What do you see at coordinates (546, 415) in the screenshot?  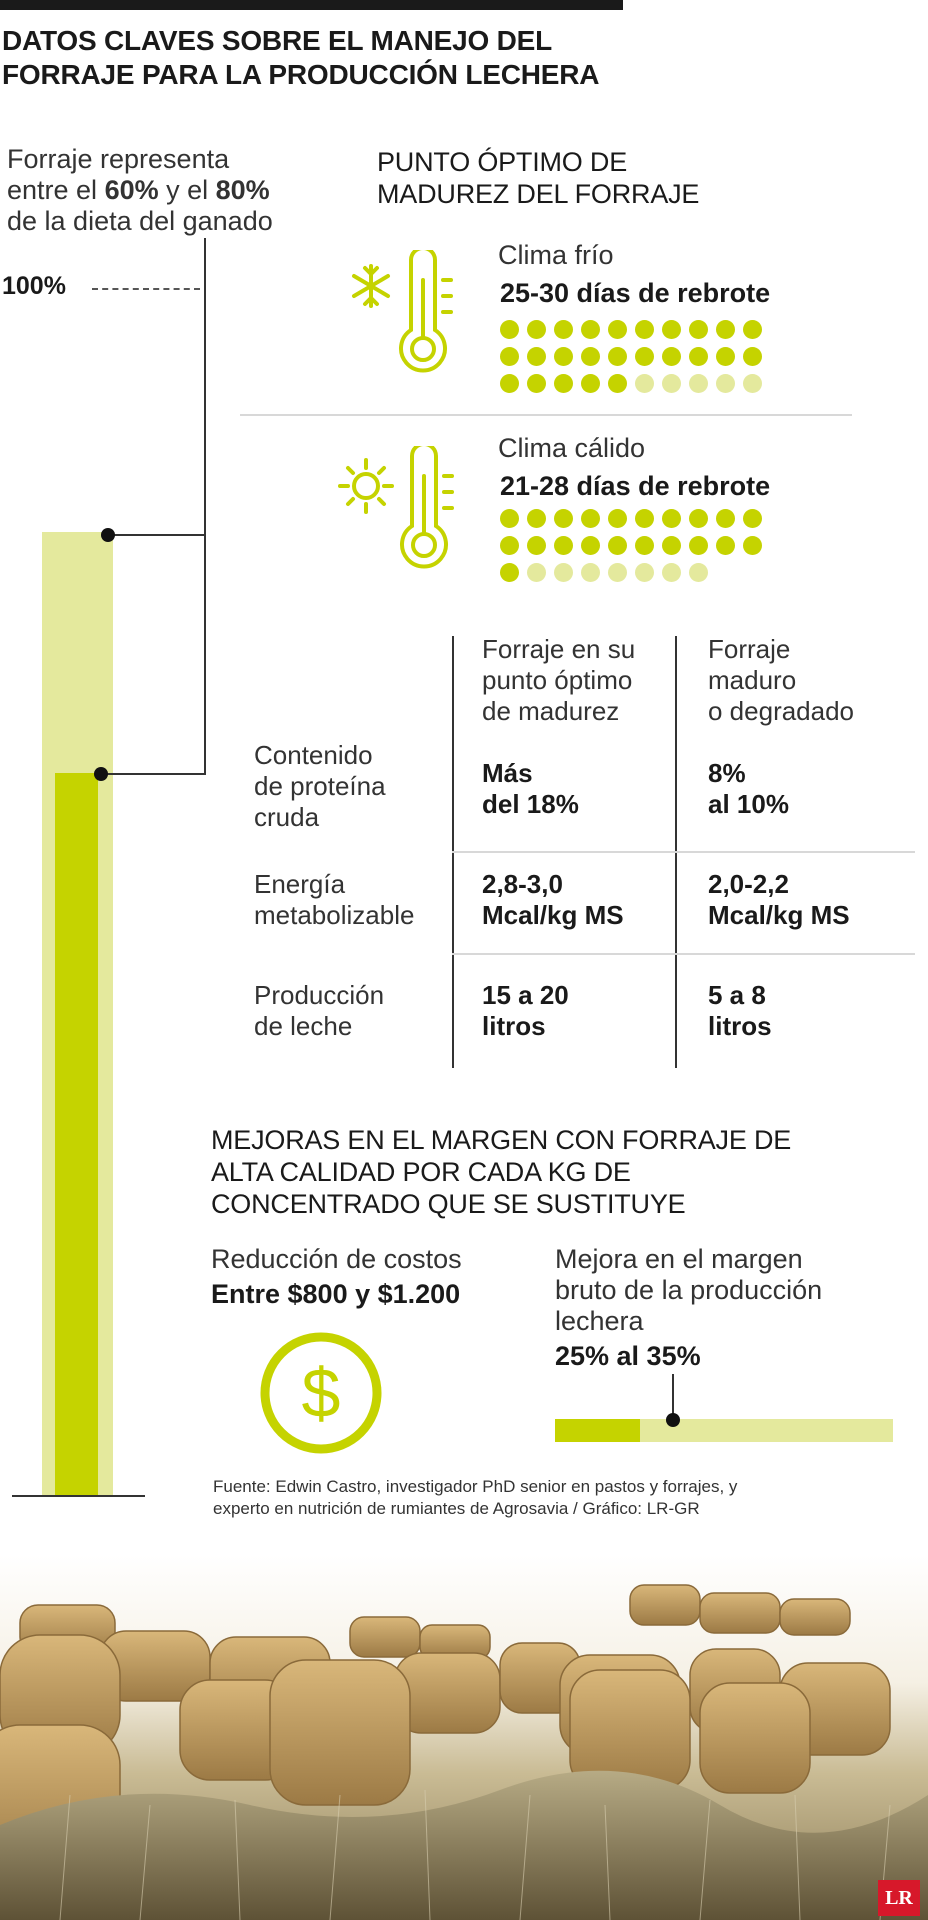 I see `climate-divider` at bounding box center [546, 415].